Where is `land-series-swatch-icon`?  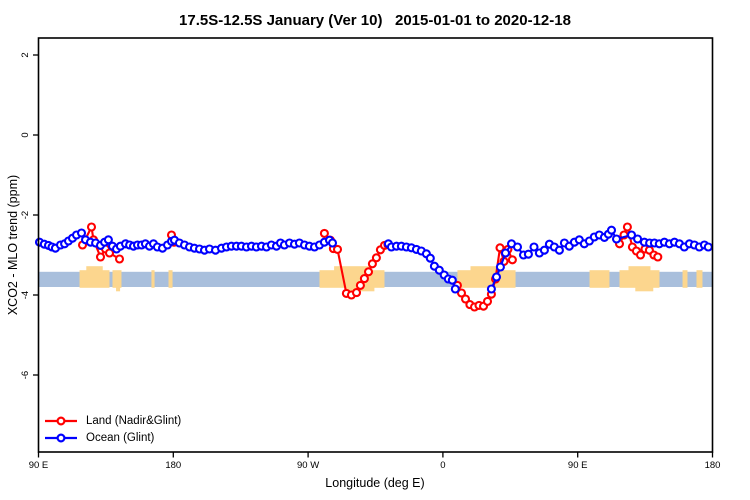
land-series-swatch-icon is located at coordinates (61, 420).